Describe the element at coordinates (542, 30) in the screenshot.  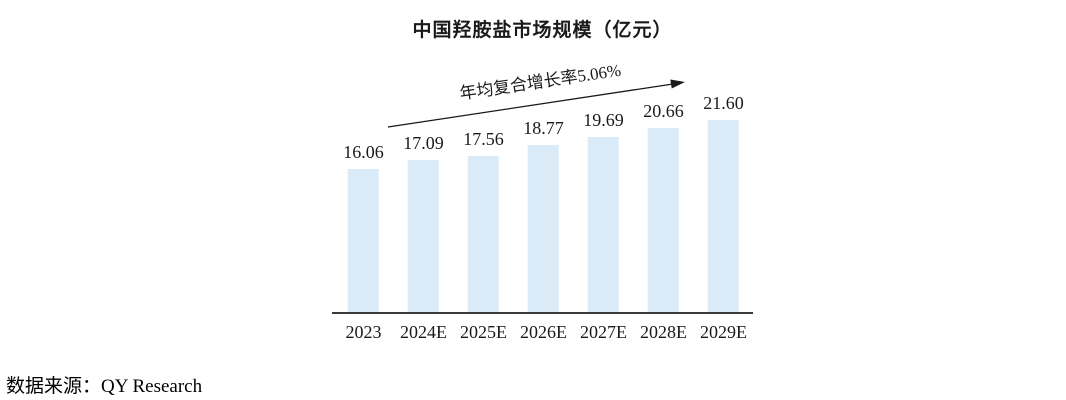
I see `chart-title: 中国羟胺盐市场规模（亿元）` at that location.